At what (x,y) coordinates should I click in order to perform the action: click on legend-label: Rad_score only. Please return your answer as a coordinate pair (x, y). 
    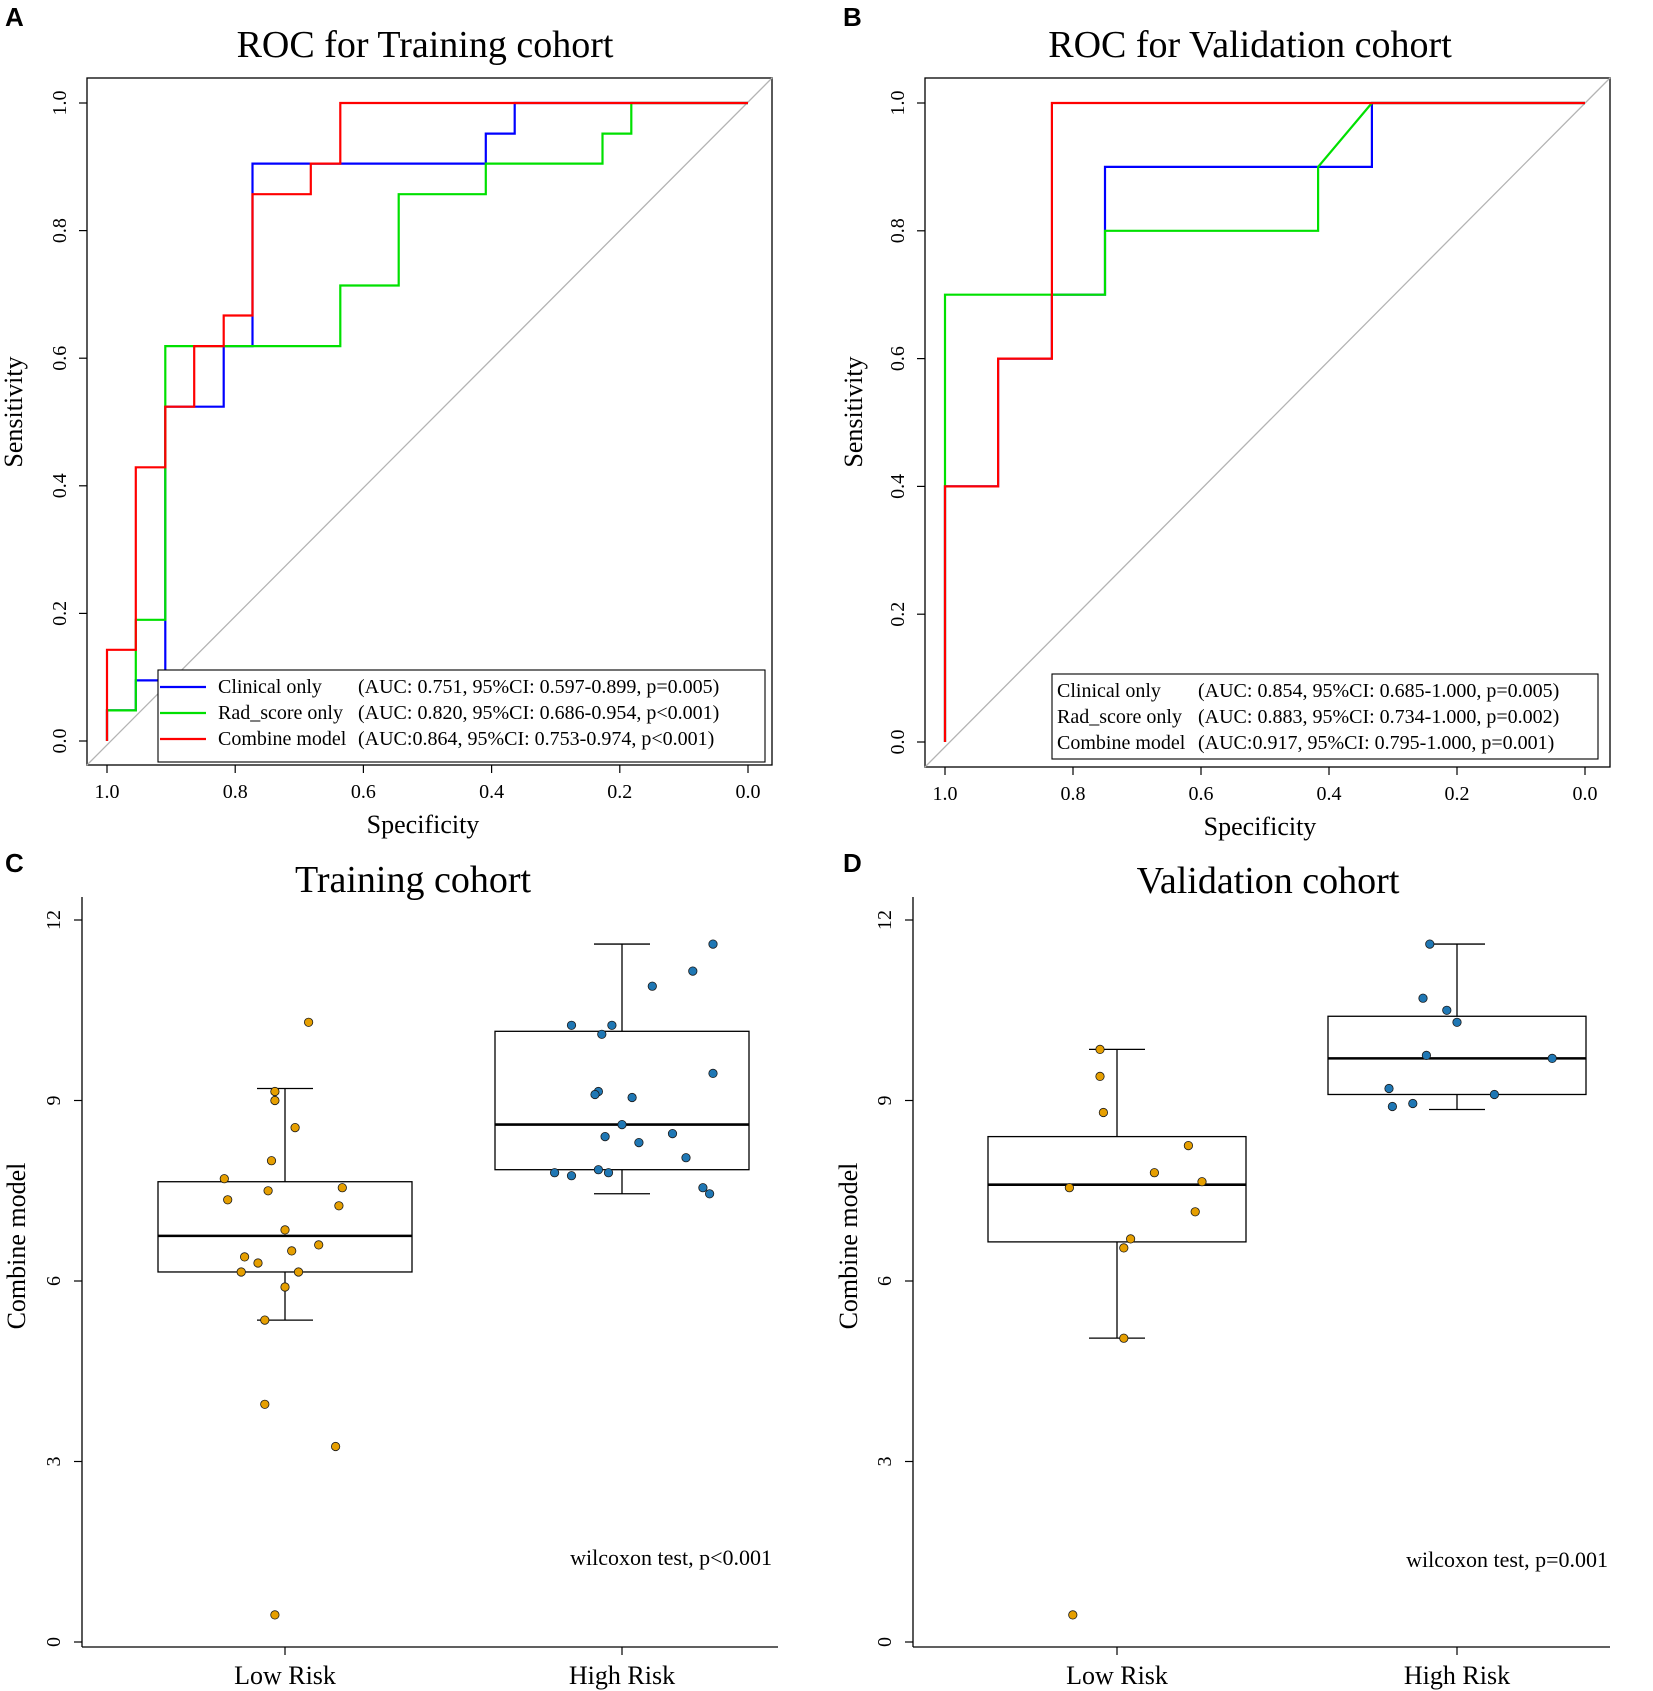
    Looking at the image, I should click on (280, 713).